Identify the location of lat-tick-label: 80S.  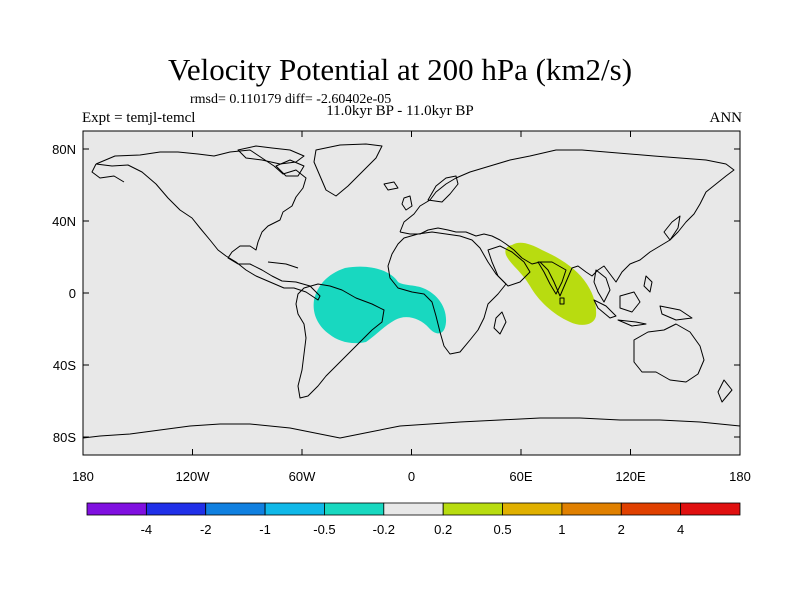
(64, 437).